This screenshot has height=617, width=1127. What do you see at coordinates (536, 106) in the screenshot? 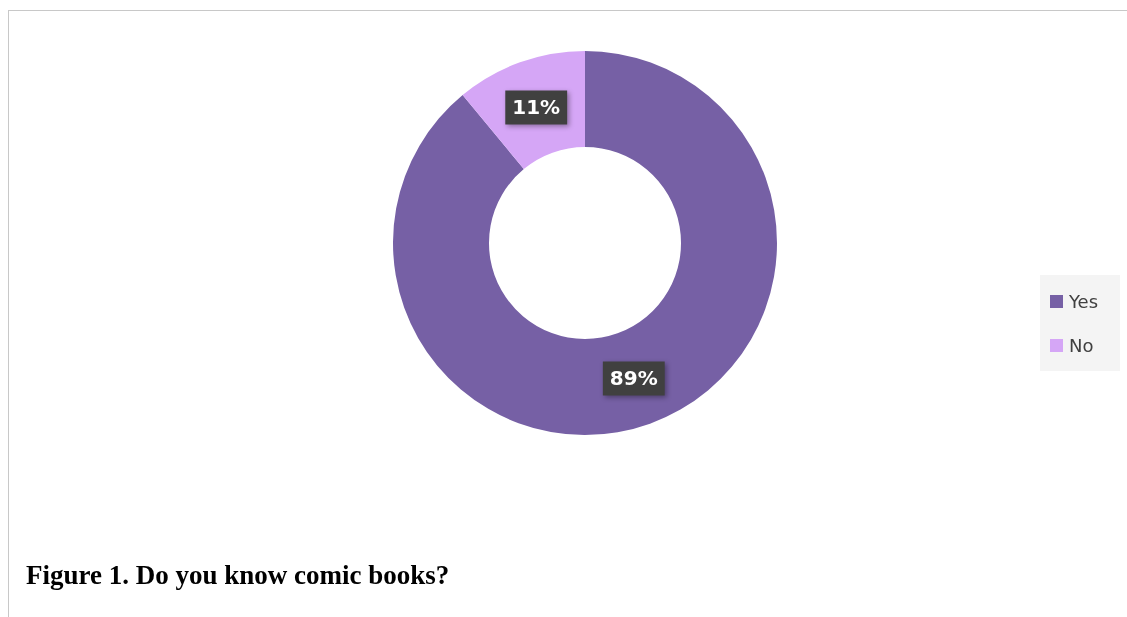
I see `data-label: 11%` at bounding box center [536, 106].